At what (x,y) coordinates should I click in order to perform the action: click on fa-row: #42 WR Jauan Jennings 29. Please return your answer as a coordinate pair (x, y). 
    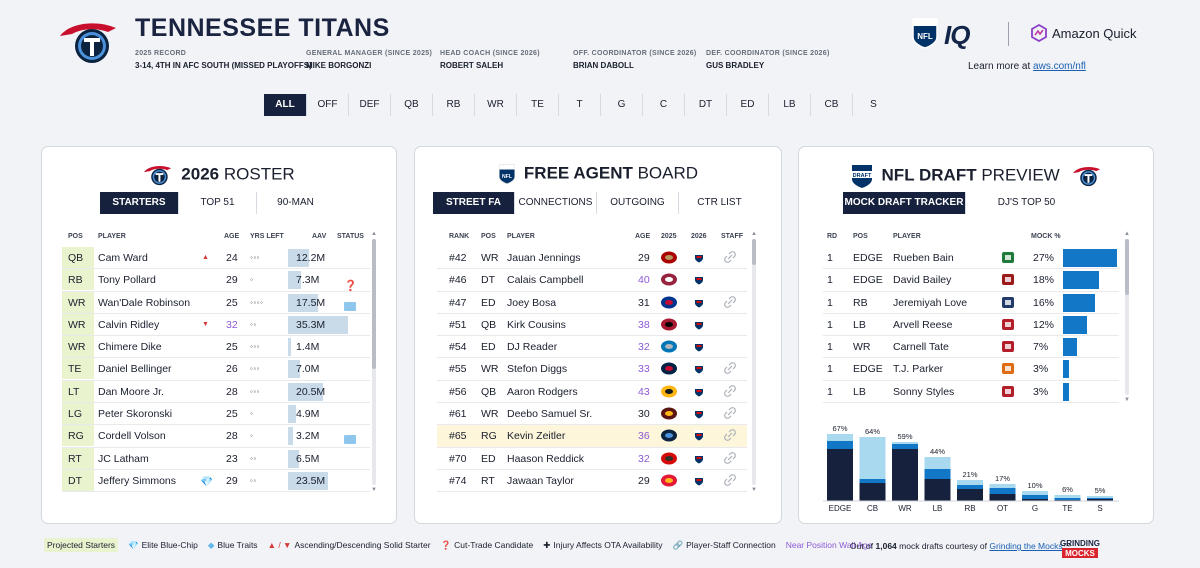
    Looking at the image, I should click on (592, 258).